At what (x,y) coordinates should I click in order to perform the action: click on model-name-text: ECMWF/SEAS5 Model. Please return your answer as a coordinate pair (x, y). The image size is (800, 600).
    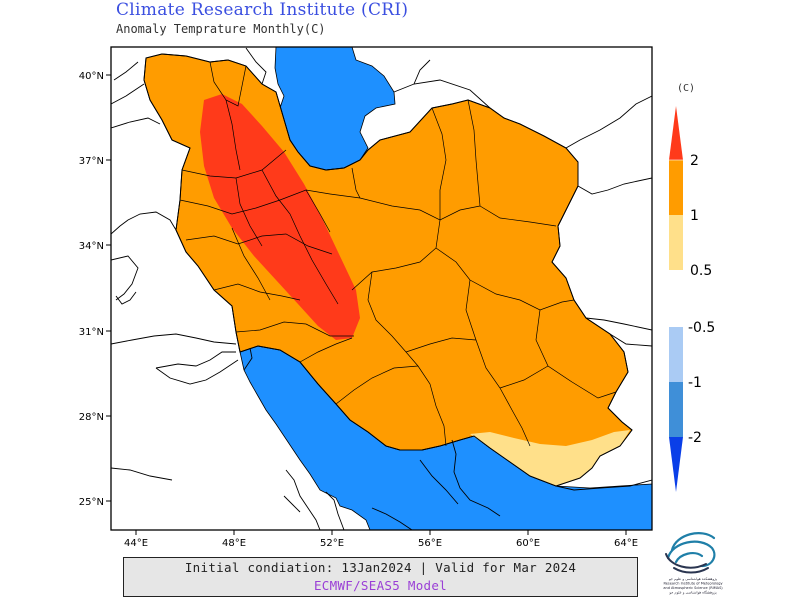
    Looking at the image, I should click on (380, 585).